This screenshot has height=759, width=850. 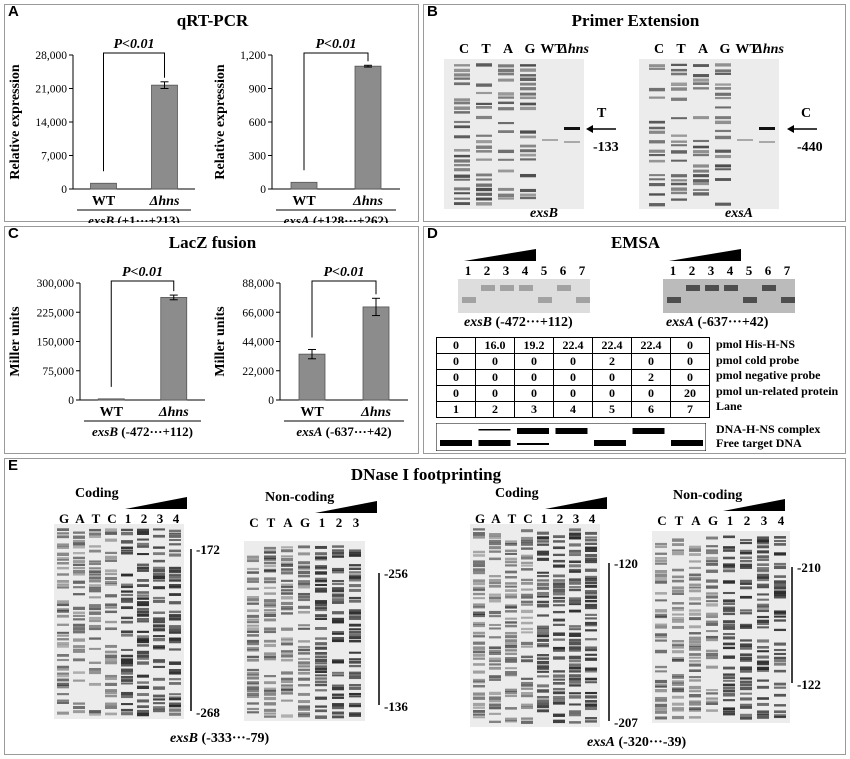 What do you see at coordinates (56, 284) in the screenshot?
I see `y-tick-label: 300,000` at bounding box center [56, 284].